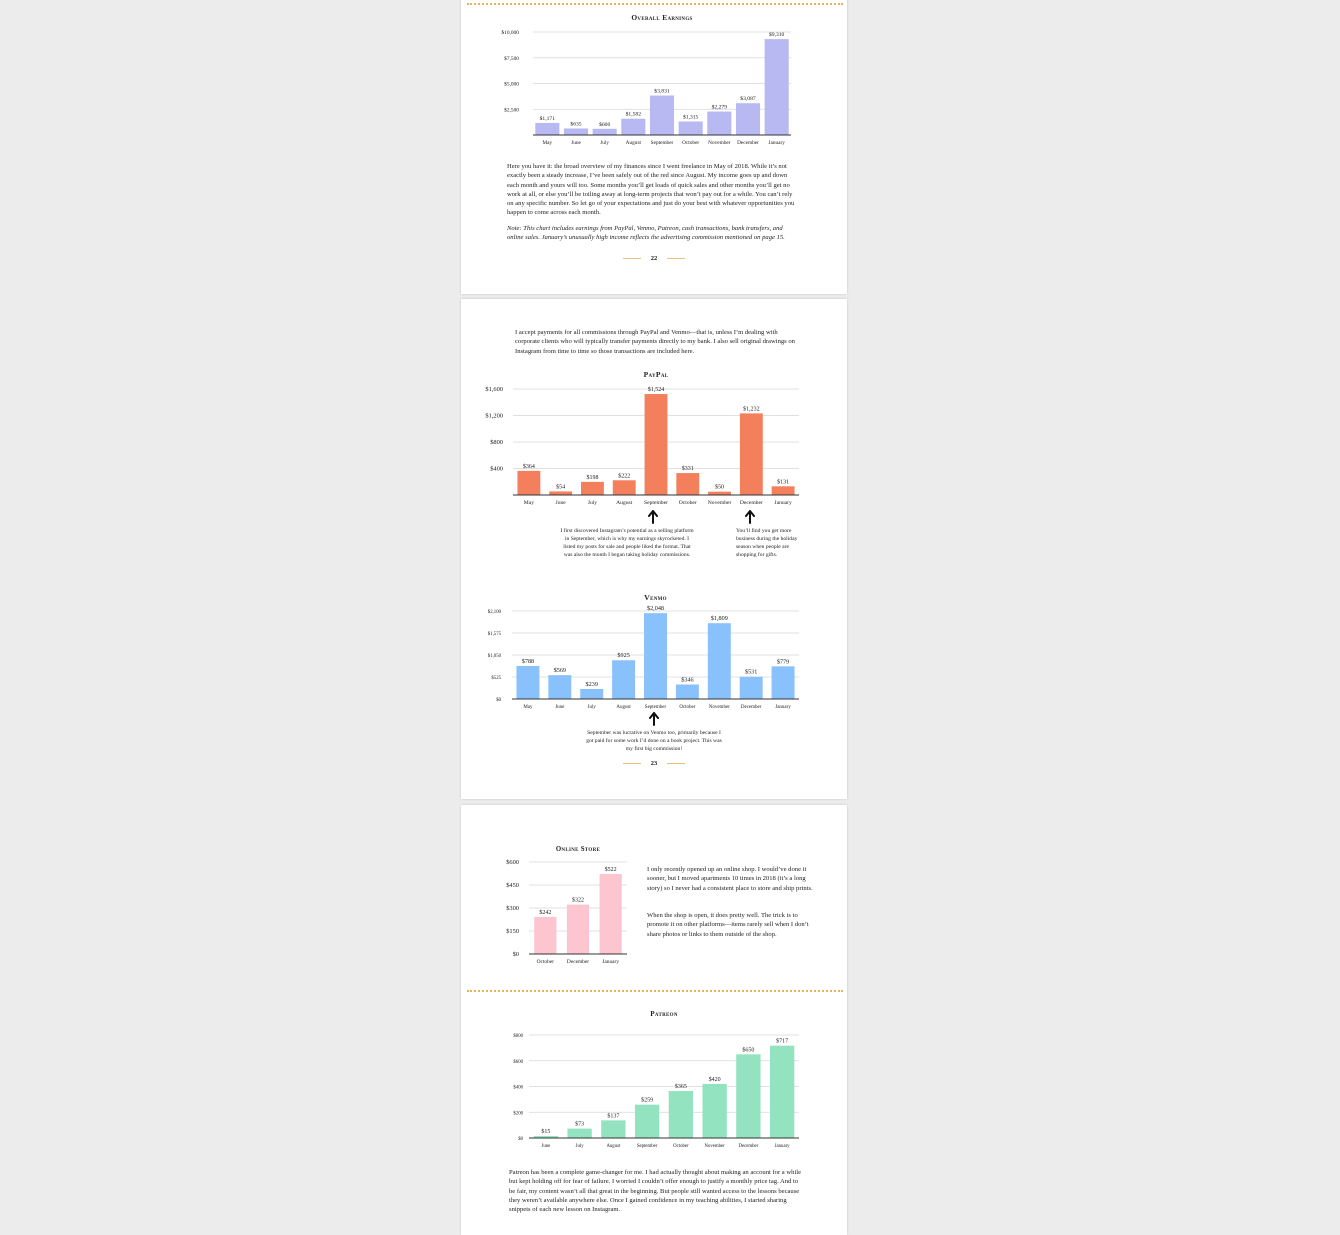  I want to click on patreon-value-label: $73, so click(579, 1124).